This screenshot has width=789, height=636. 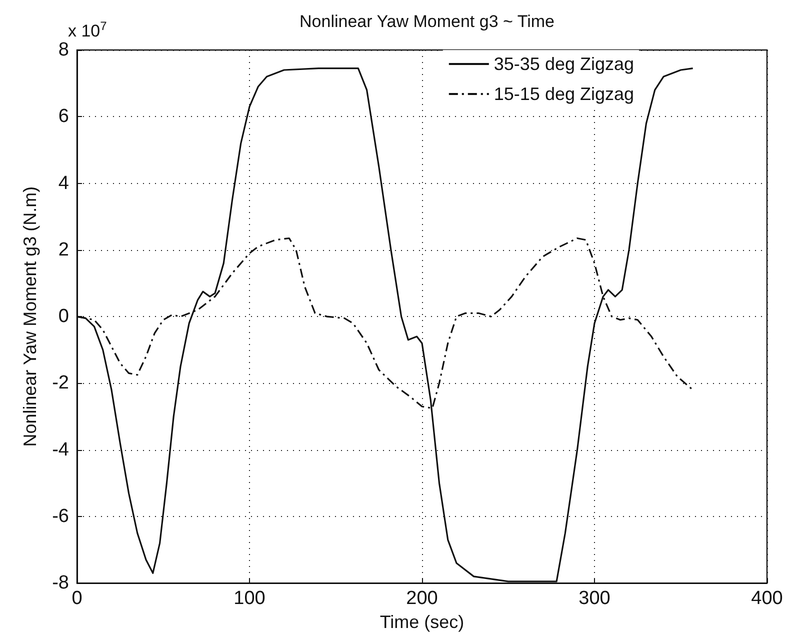 I want to click on legend-label: 15-15 deg Zigzag, so click(x=564, y=94).